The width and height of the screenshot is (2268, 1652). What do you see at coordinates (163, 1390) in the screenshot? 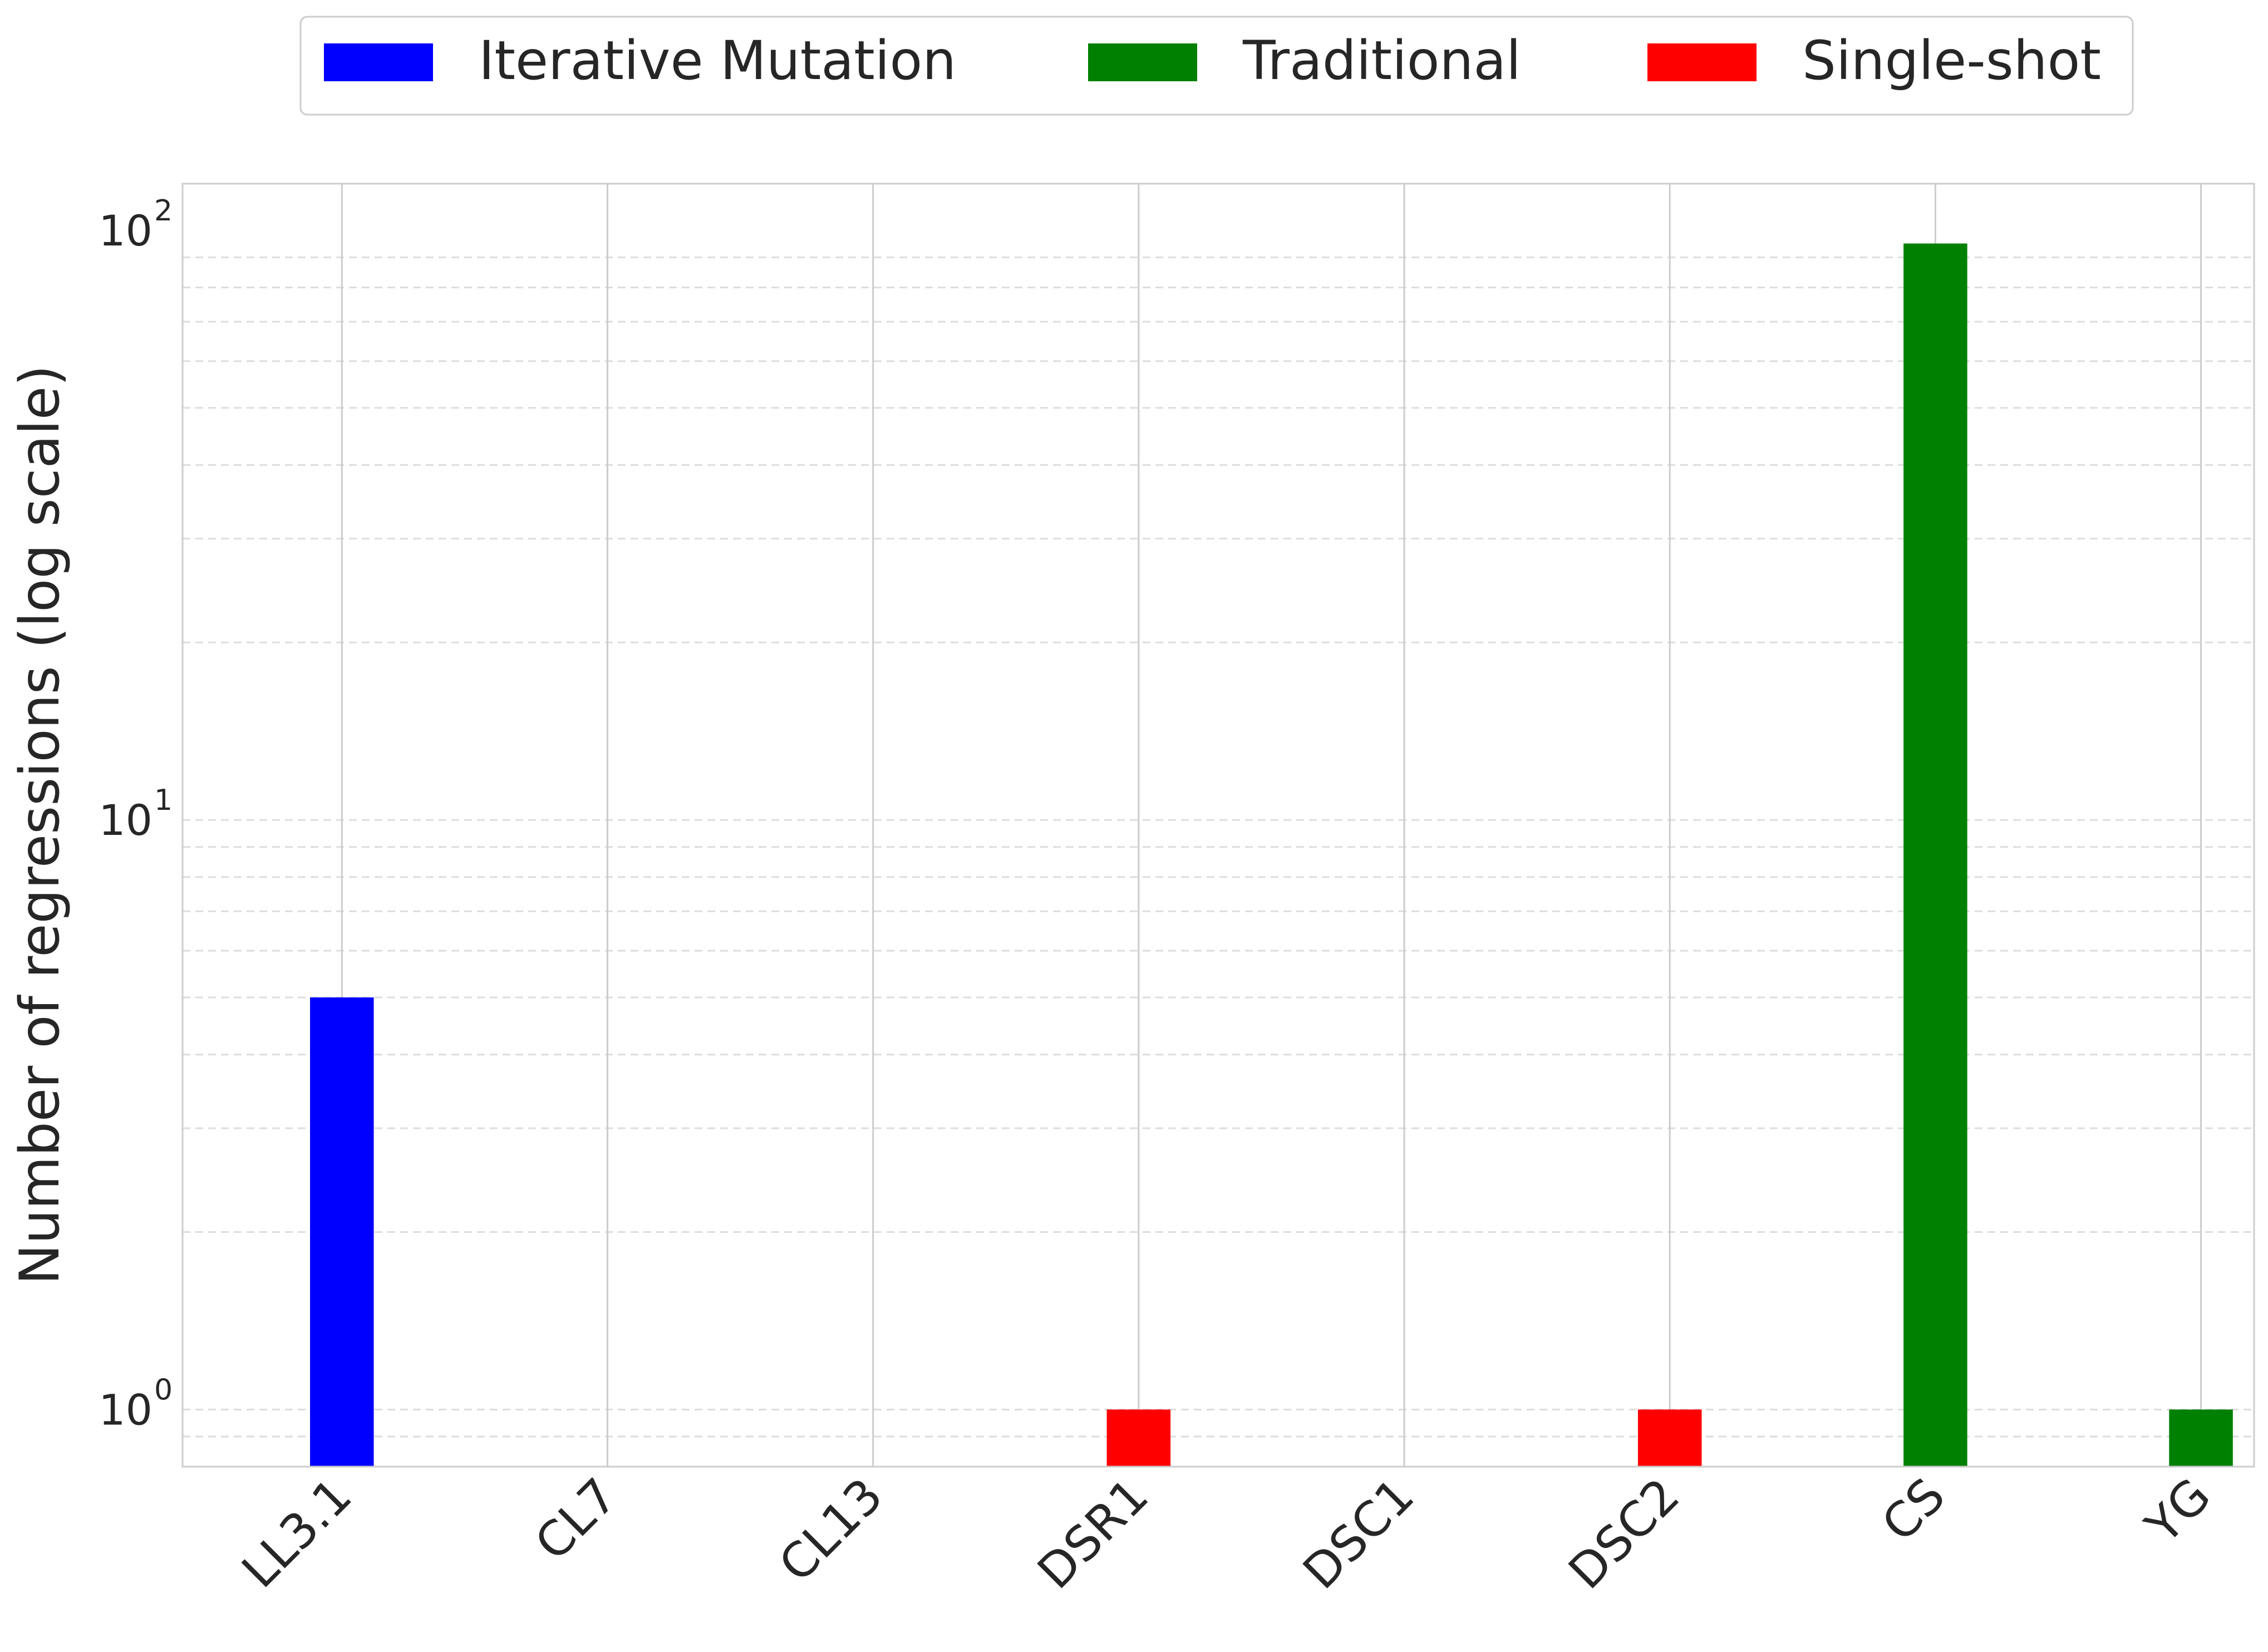
I see `y-tick-exponent: 0` at bounding box center [163, 1390].